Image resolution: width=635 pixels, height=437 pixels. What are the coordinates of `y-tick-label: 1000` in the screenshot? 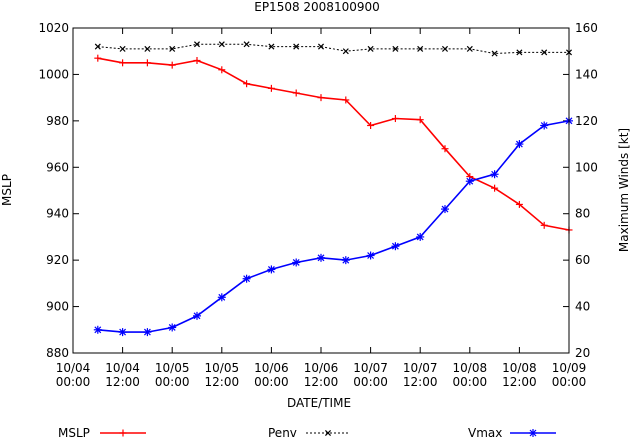 It's located at (53, 74).